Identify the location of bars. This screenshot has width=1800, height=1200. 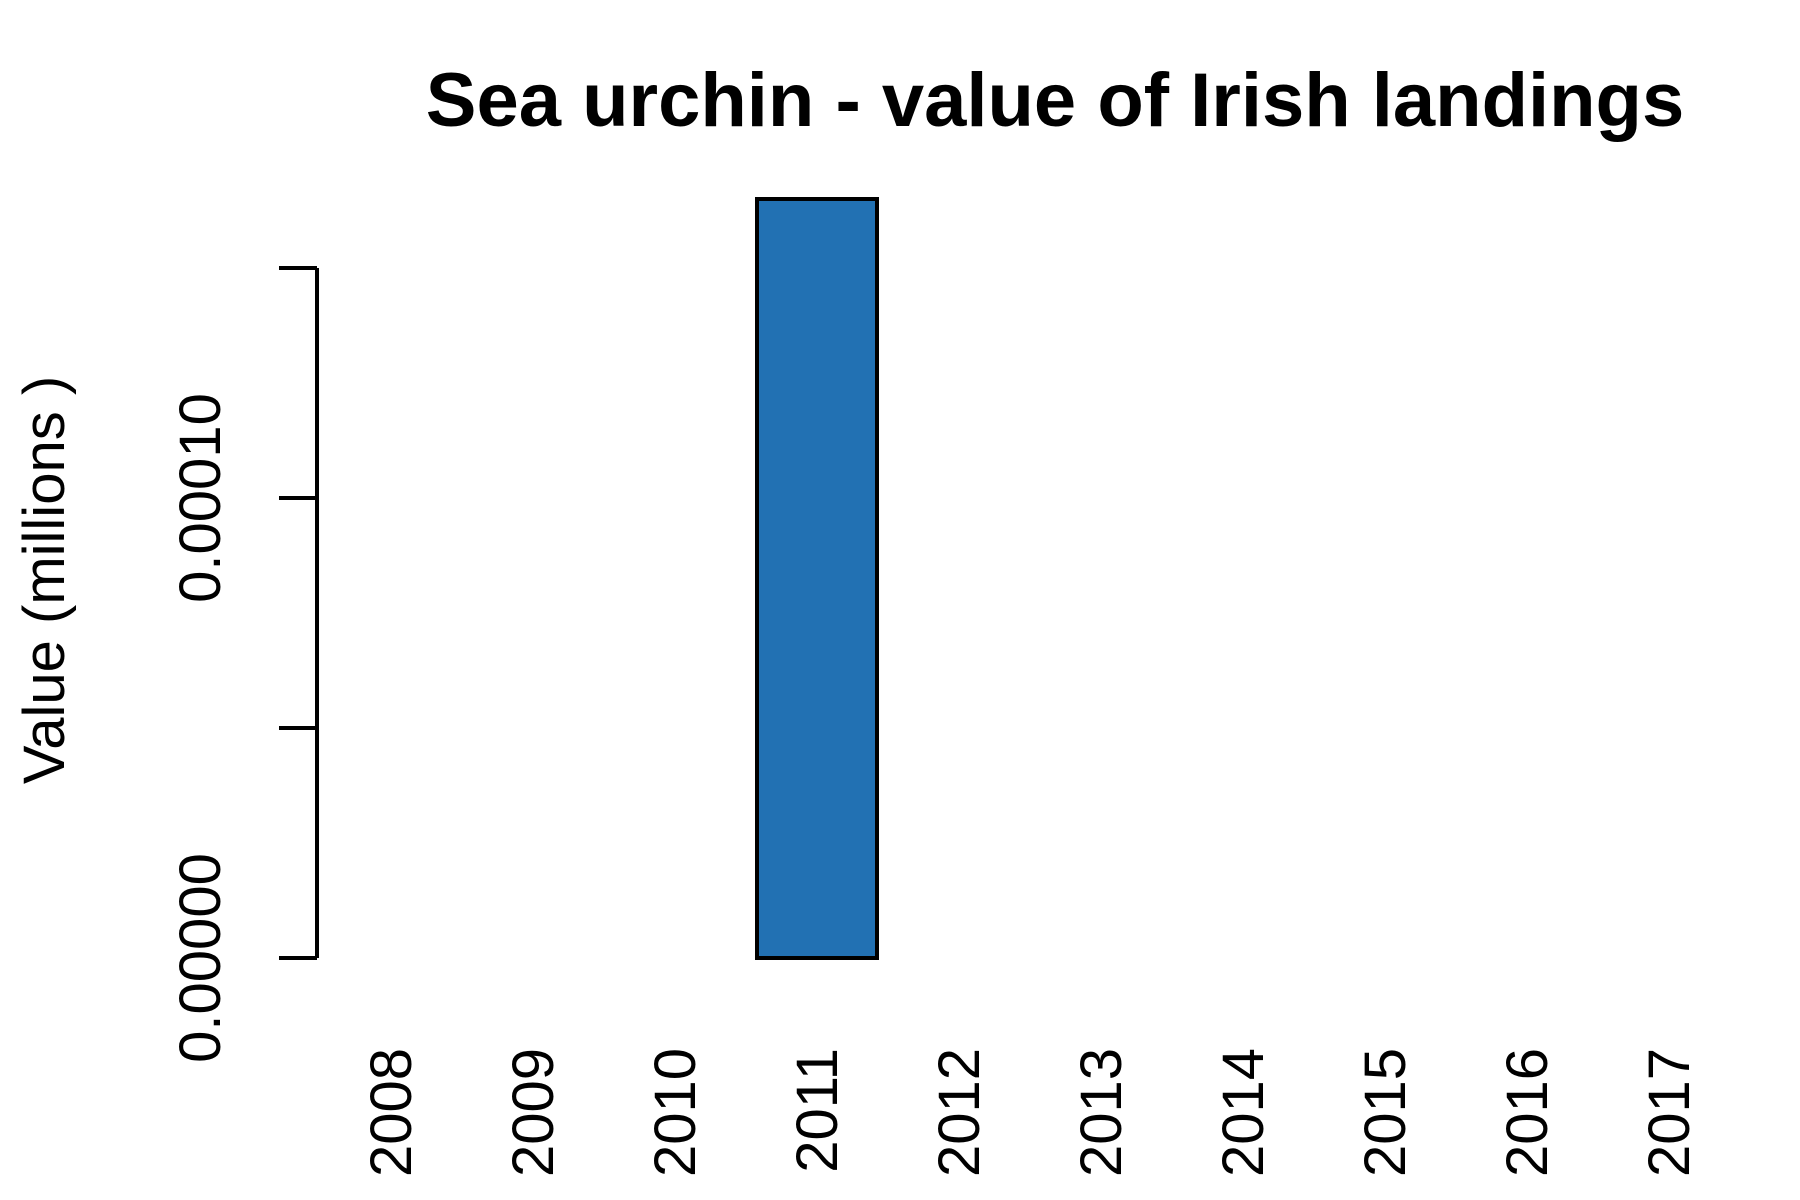
(817, 578).